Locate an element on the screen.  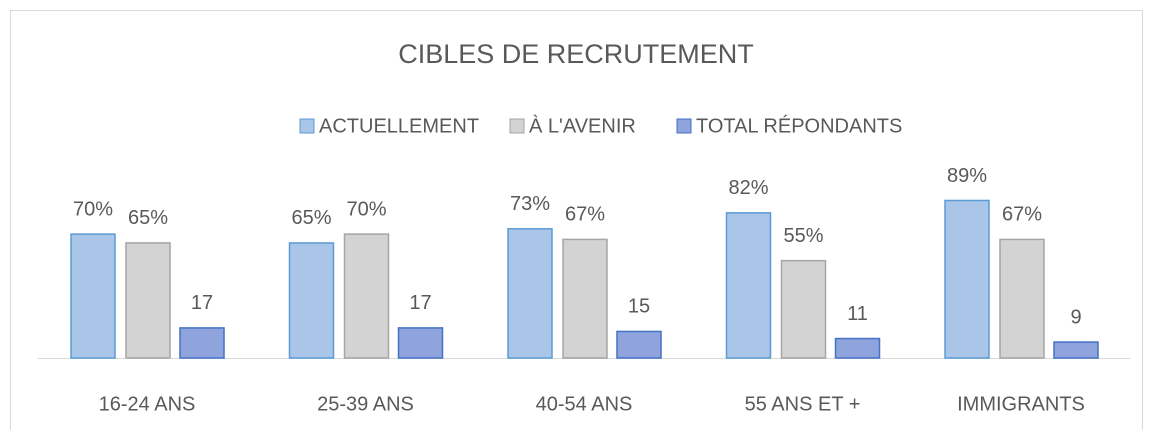
data-label: 73% is located at coordinates (530, 204).